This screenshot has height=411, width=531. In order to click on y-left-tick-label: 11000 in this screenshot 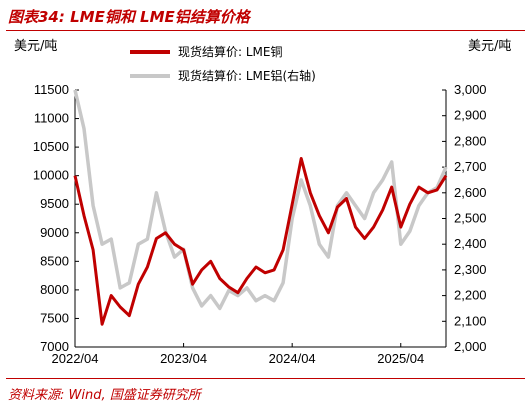, I will do `click(51, 118)`.